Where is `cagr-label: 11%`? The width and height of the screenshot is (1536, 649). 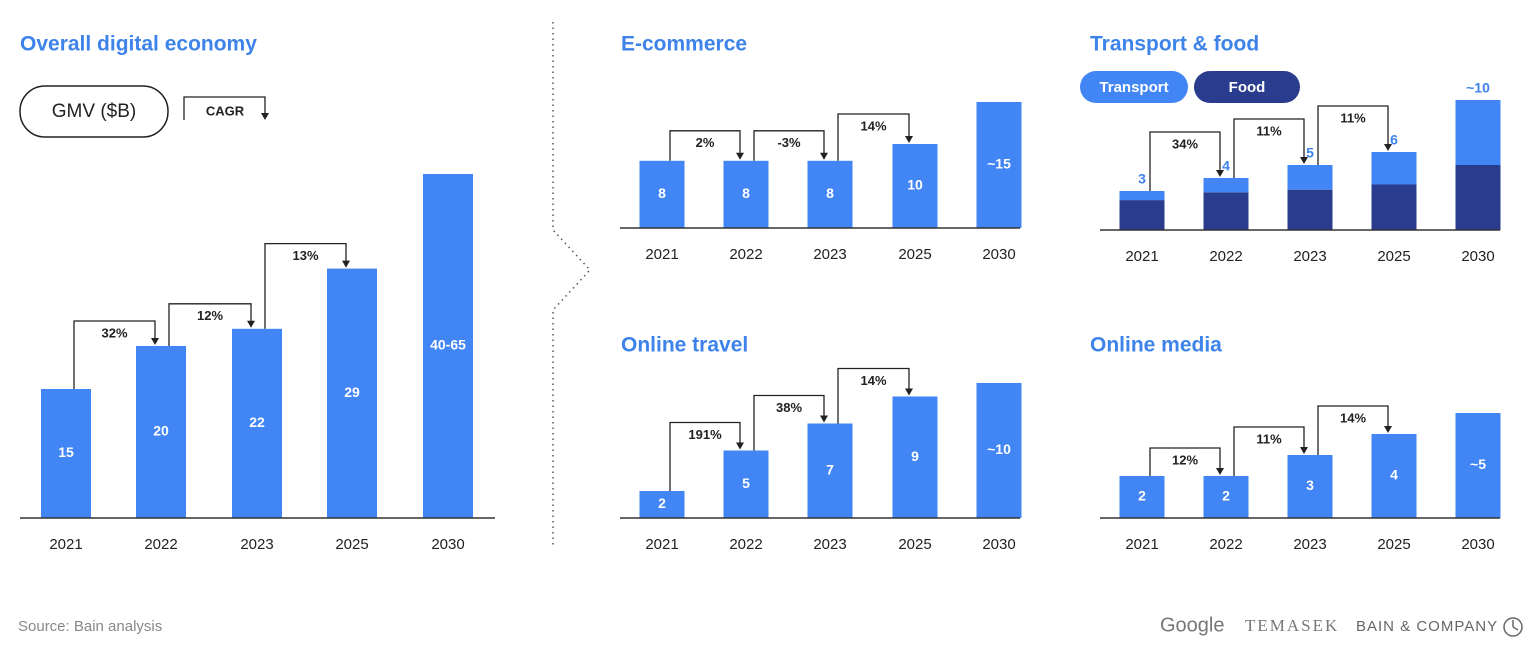 cagr-label: 11% is located at coordinates (1353, 117).